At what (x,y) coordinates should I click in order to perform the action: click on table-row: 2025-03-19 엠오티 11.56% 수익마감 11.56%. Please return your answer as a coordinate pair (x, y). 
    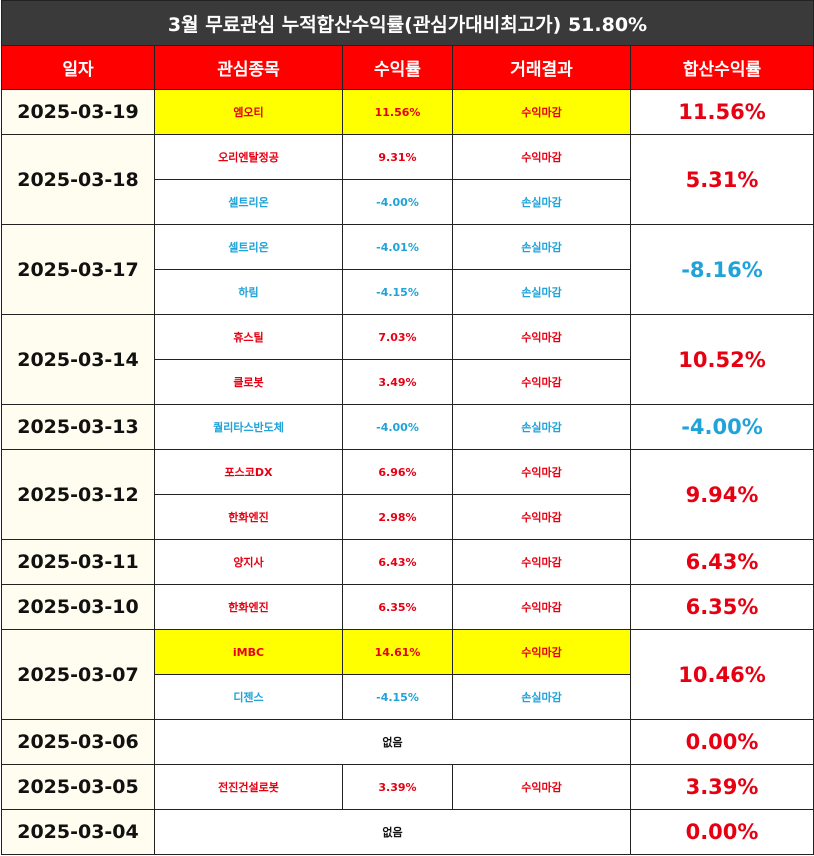
    Looking at the image, I should click on (407, 112).